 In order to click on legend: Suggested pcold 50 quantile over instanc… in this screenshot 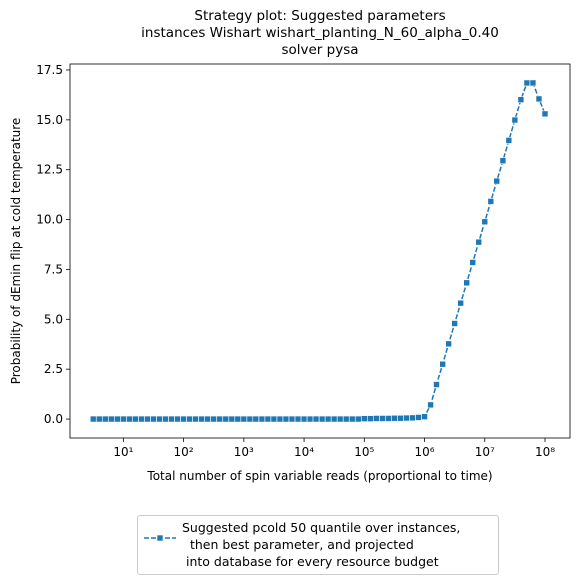, I will do `click(318, 545)`.